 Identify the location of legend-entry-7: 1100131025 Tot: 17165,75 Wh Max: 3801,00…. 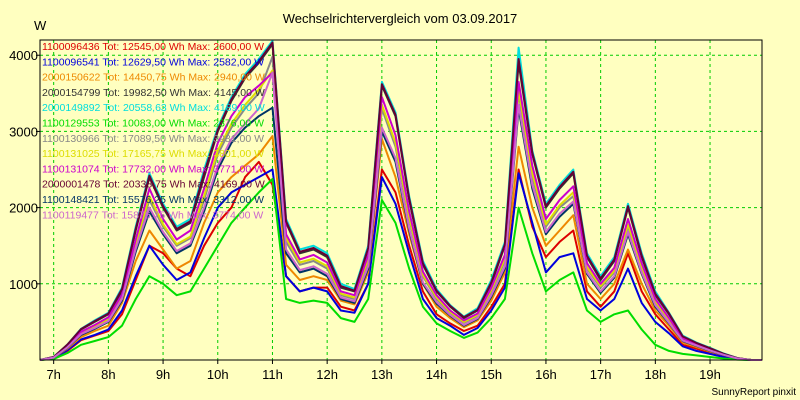
(153, 154).